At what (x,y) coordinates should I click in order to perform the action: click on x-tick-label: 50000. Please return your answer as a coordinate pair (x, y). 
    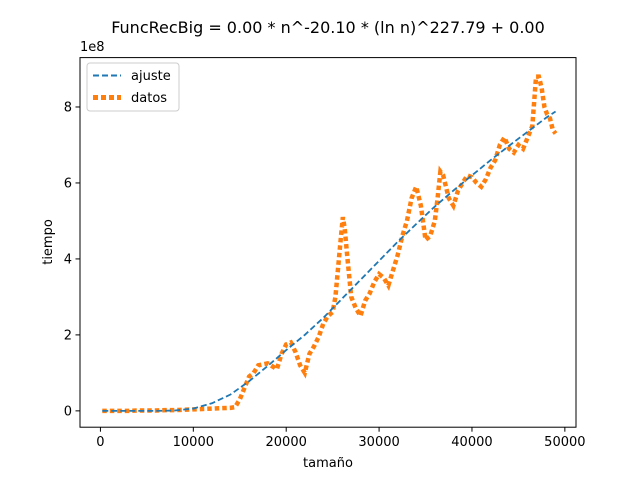
    Looking at the image, I should click on (564, 442).